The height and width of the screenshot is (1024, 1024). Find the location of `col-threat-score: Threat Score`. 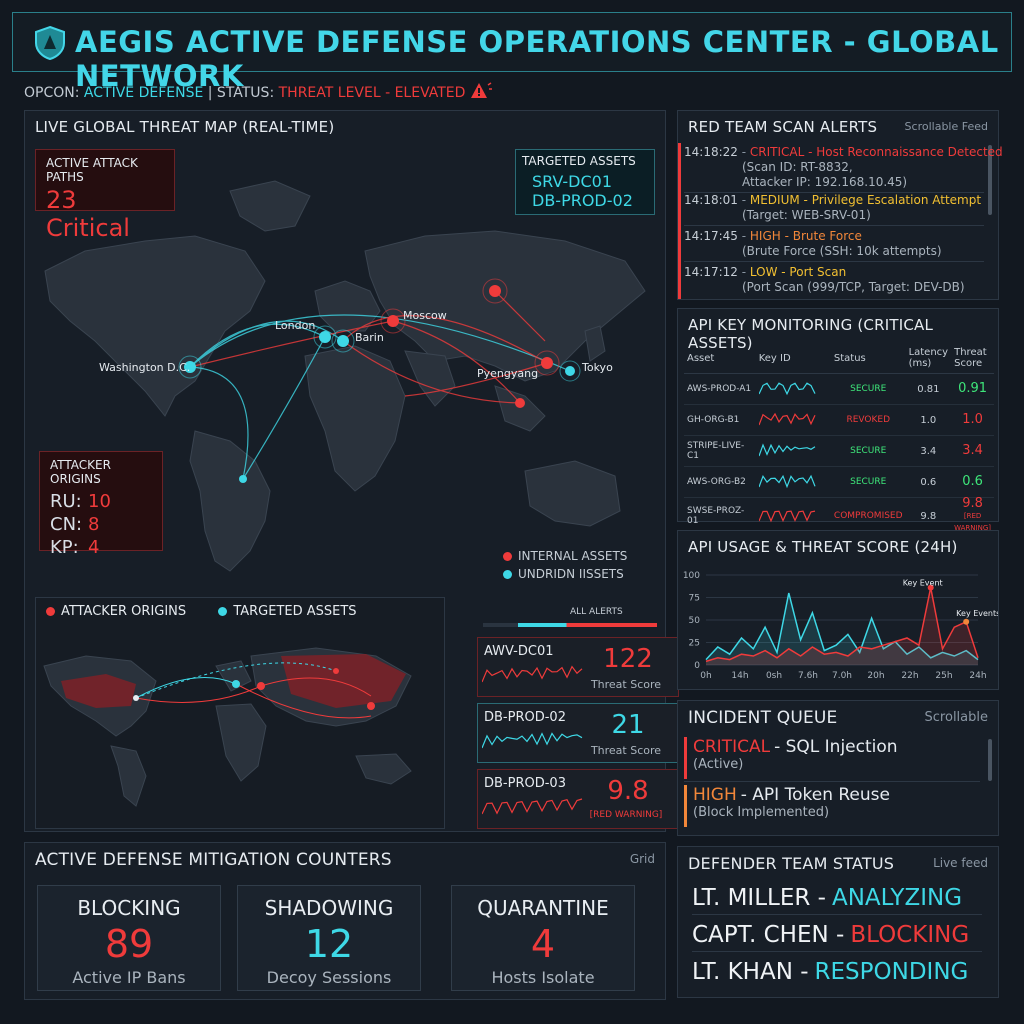

col-threat-score: Threat Score is located at coordinates (972, 358).